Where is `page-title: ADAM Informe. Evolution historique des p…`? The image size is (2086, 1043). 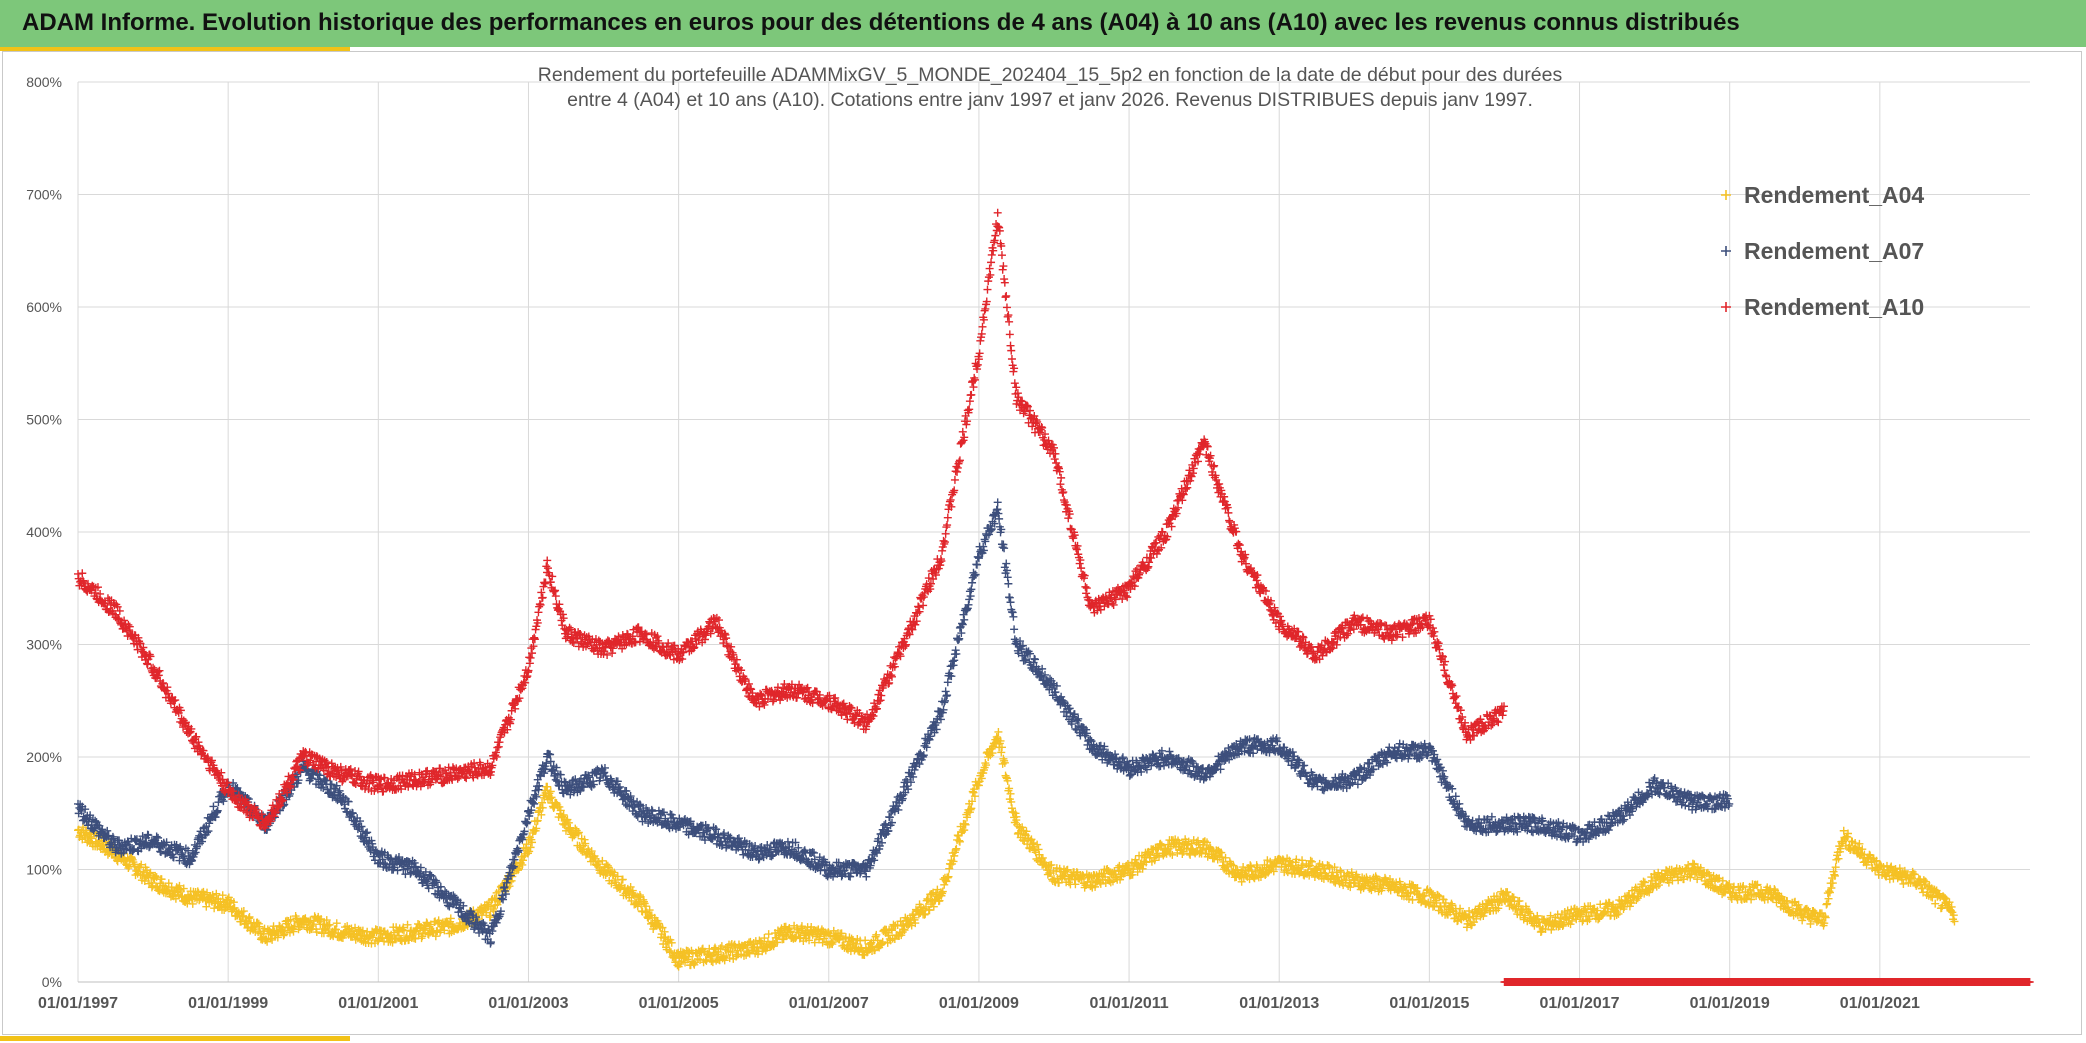 page-title: ADAM Informe. Evolution historique des p… is located at coordinates (881, 22).